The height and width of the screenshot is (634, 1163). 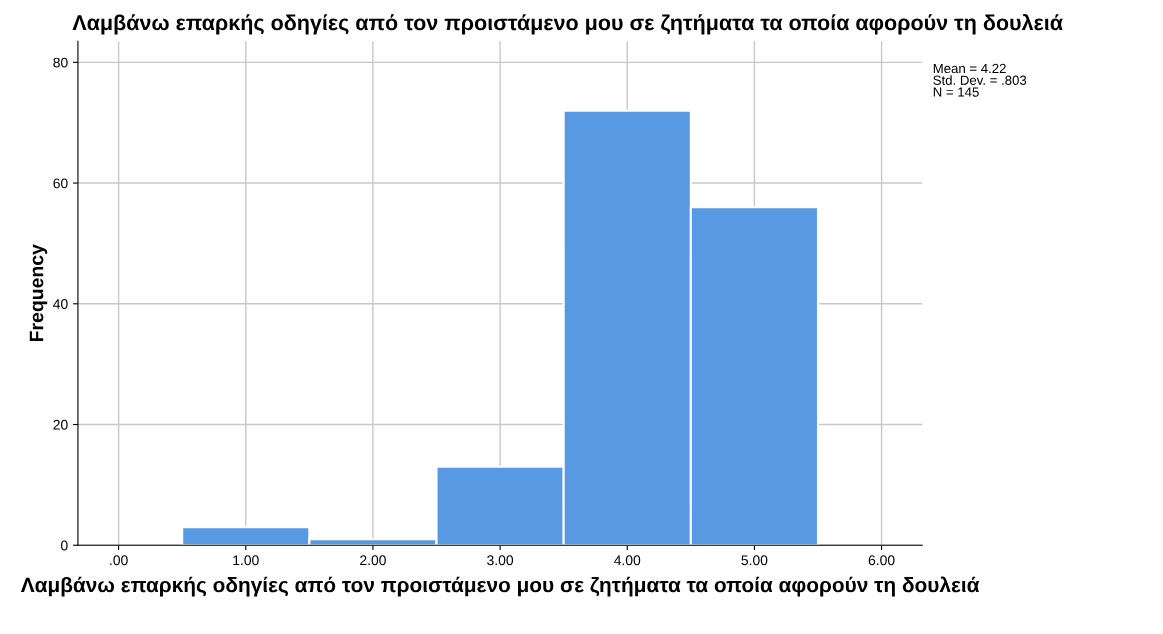 What do you see at coordinates (60, 183) in the screenshot?
I see `y-tick-label: 60` at bounding box center [60, 183].